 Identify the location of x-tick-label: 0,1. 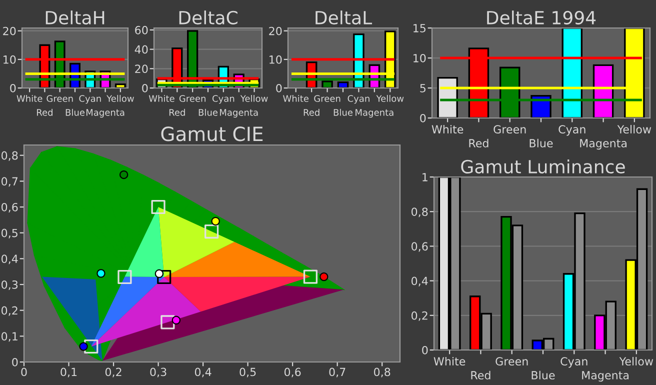
(68, 373).